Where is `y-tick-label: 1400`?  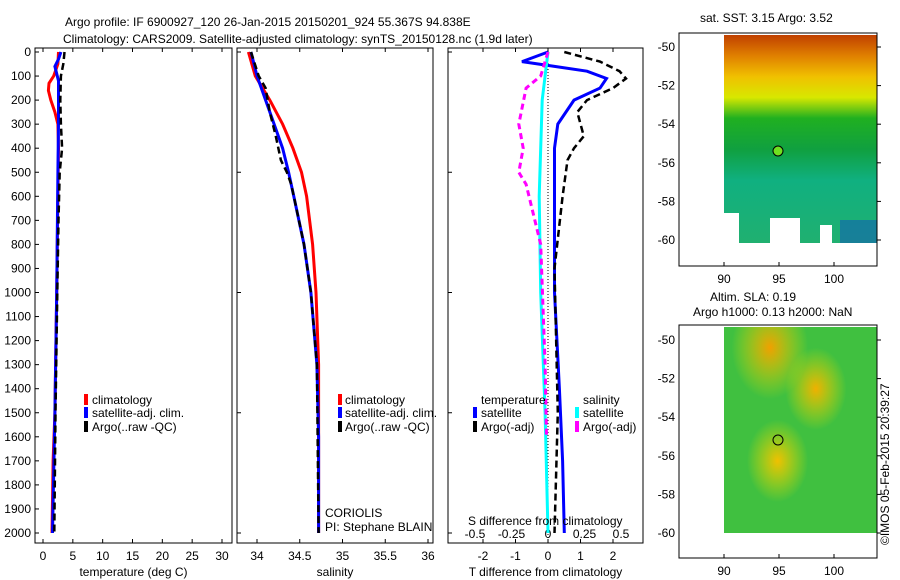 y-tick-label: 1400 is located at coordinates (17, 389).